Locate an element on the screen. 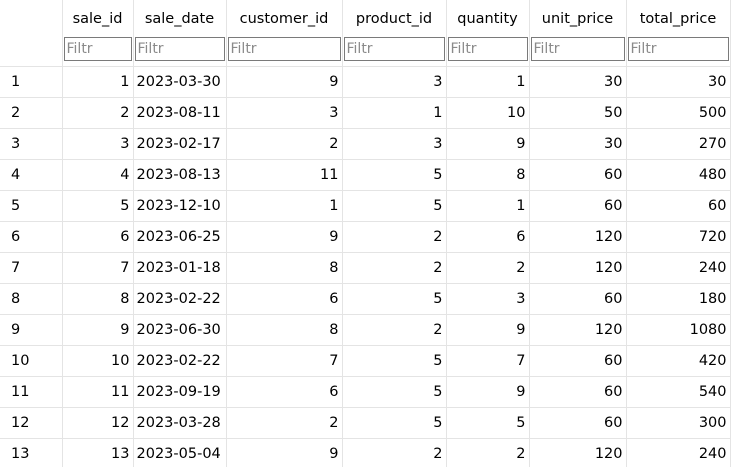 Image resolution: width=750 pixels, height=467 pixels. cell-sale-date: 2023-08-13 is located at coordinates (180, 175).